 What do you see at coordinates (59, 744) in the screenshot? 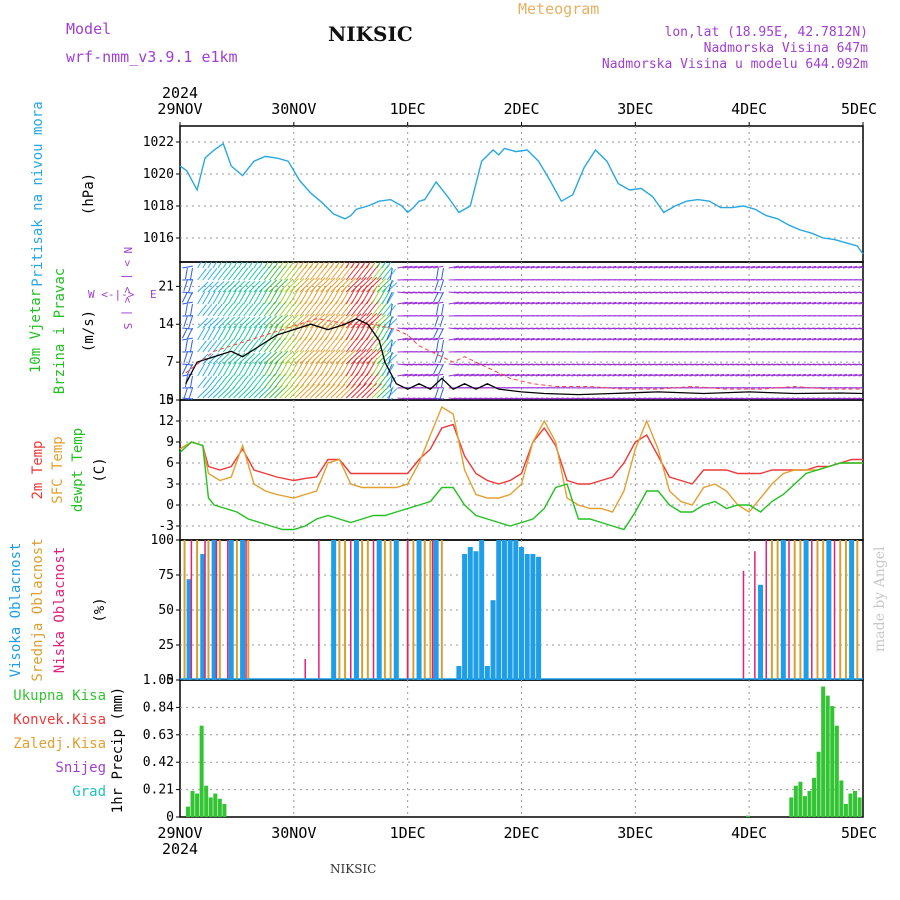
I see `precip-legend-2: Zaledj.Kisa` at bounding box center [59, 744].